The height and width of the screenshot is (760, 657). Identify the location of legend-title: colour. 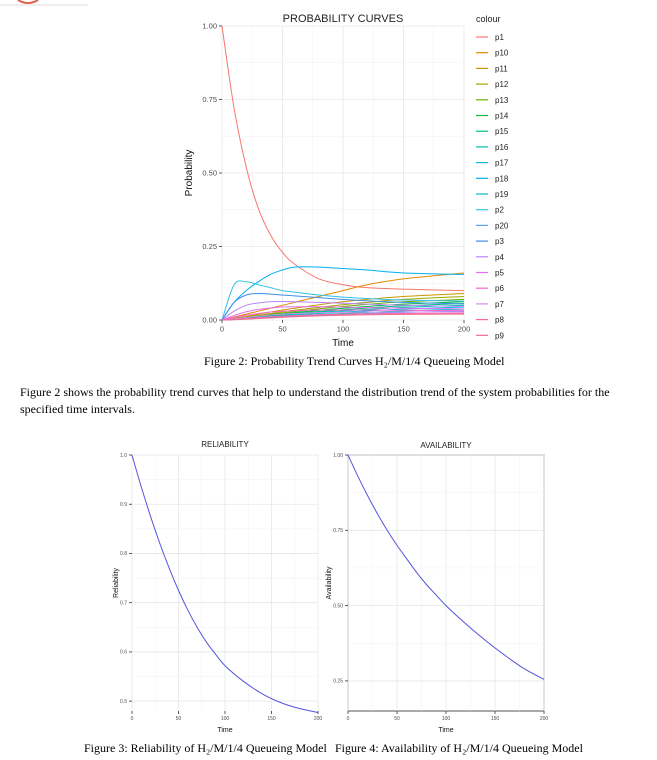
(488, 19).